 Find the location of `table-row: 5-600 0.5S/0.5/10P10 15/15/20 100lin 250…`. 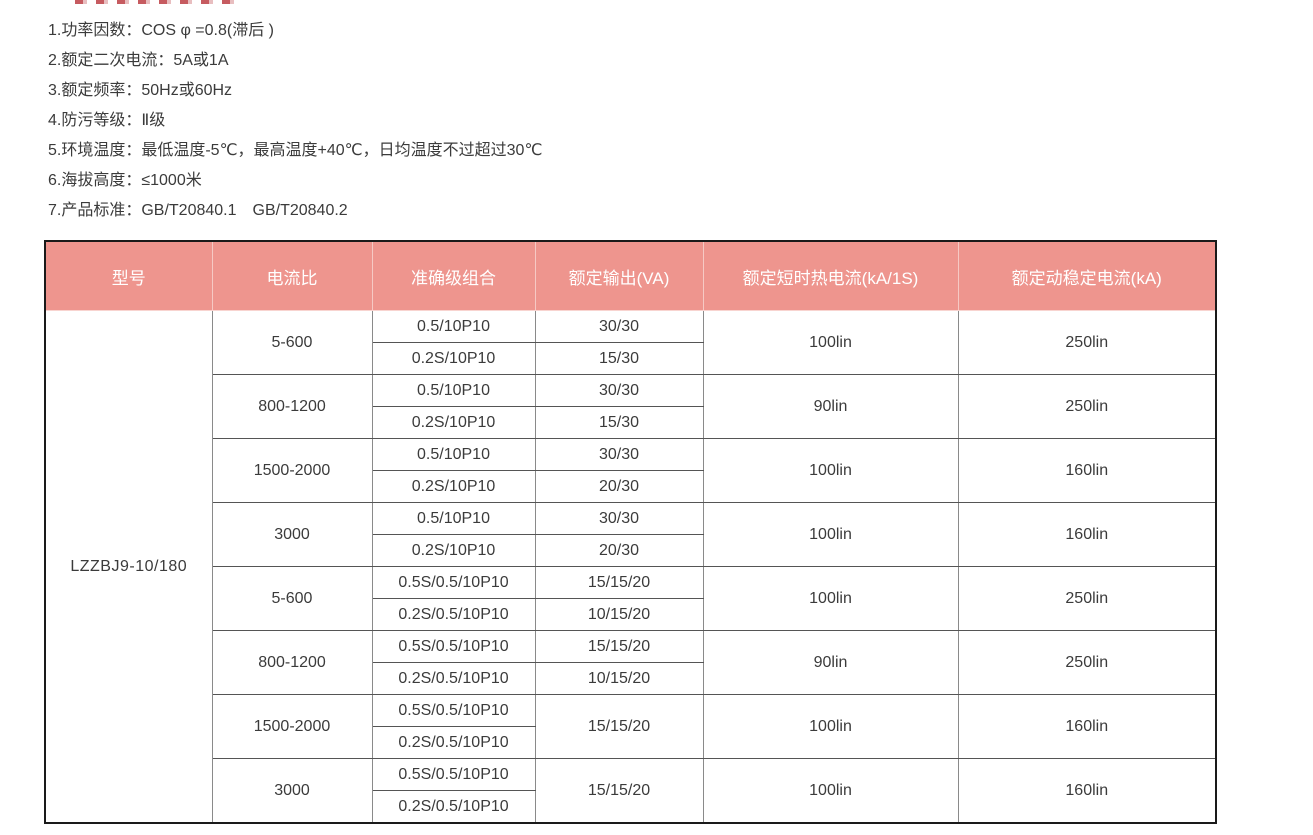

table-row: 5-600 0.5S/0.5/10P10 15/15/20 100lin 250… is located at coordinates (631, 598).